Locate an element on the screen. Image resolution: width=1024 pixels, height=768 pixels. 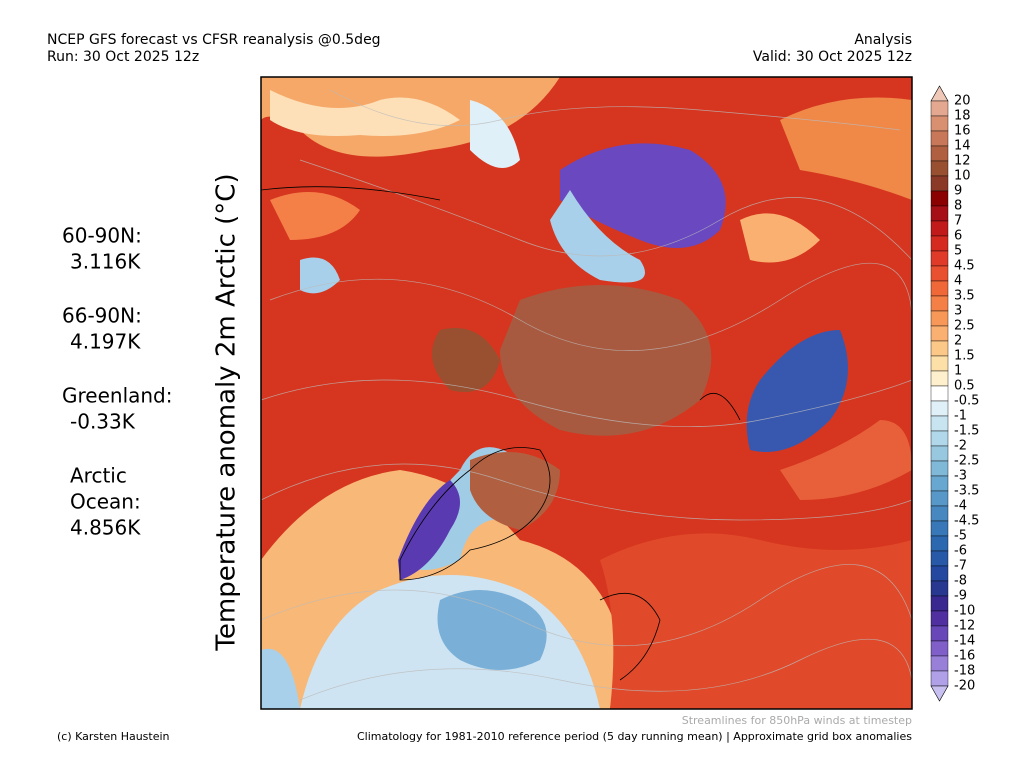
colorbar-label: -9 is located at coordinates (960, 596).